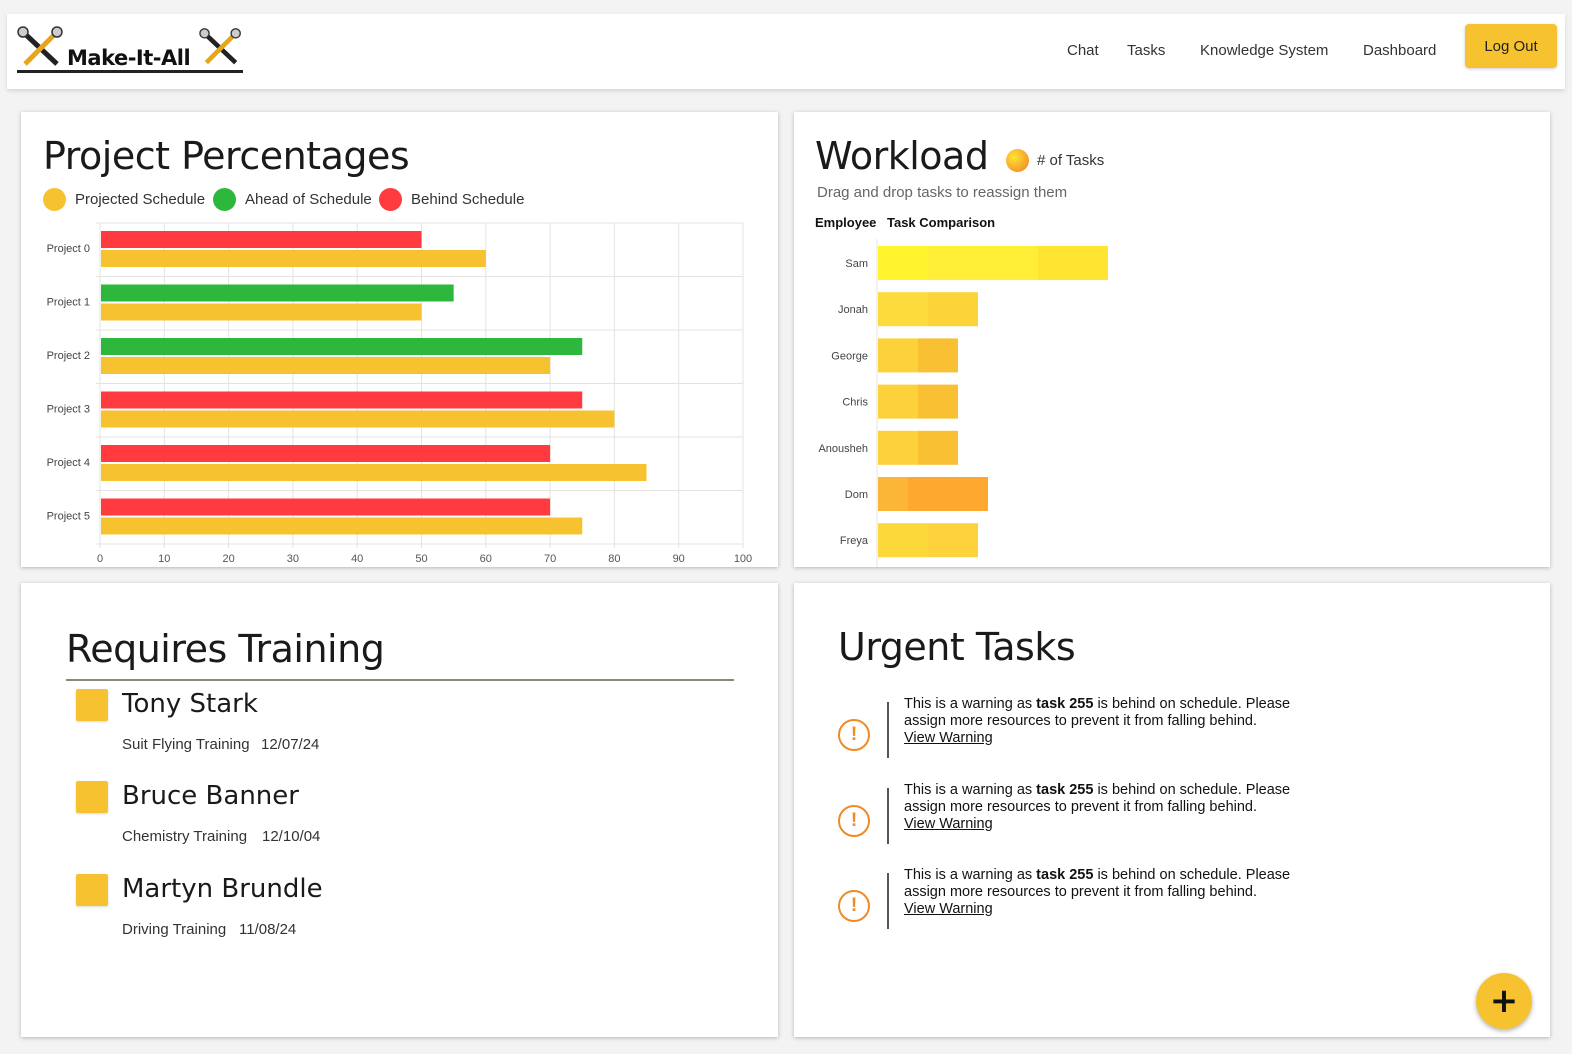  I want to click on tasks-legend-swatch, so click(1017, 160).